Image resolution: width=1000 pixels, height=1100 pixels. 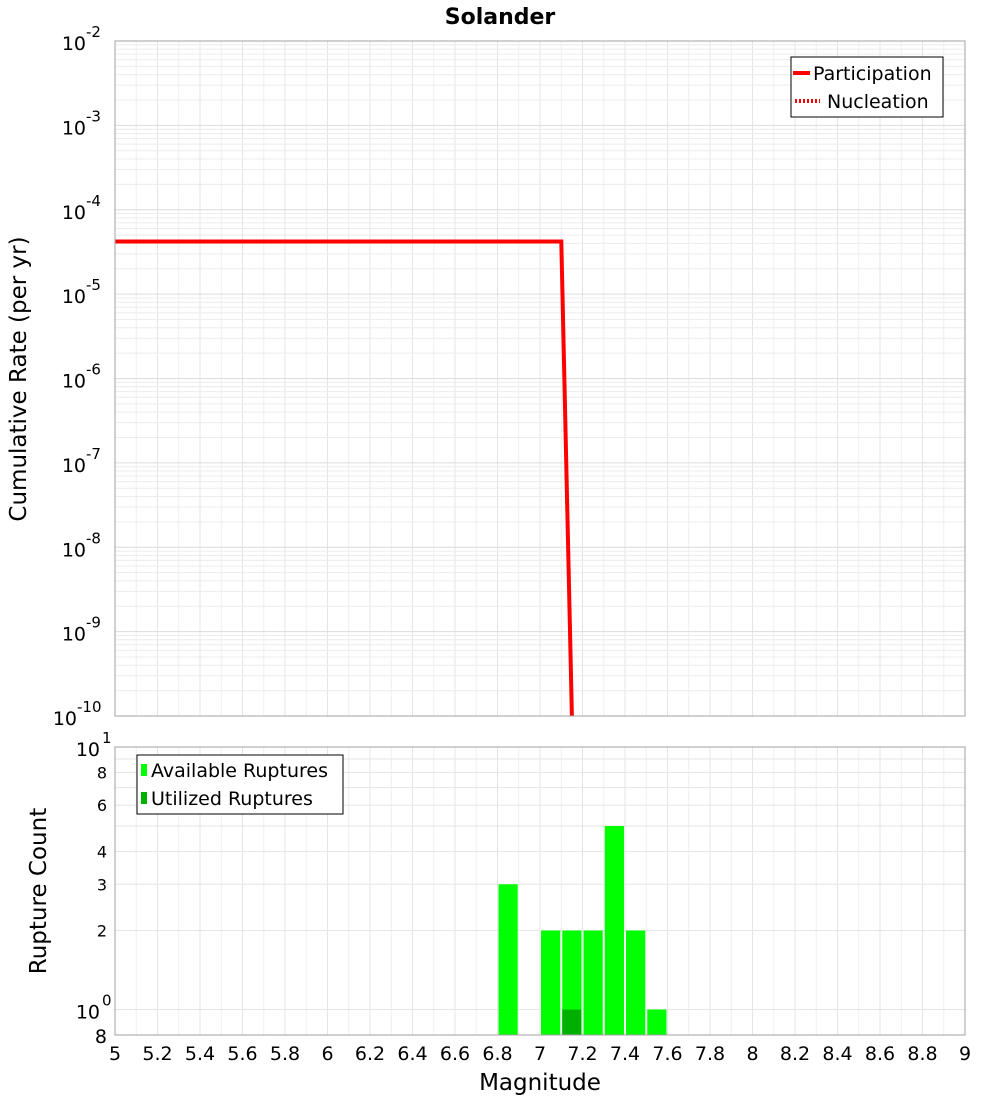 I want to click on top-y-tick-label: 10⁻⁴, so click(x=81, y=208).